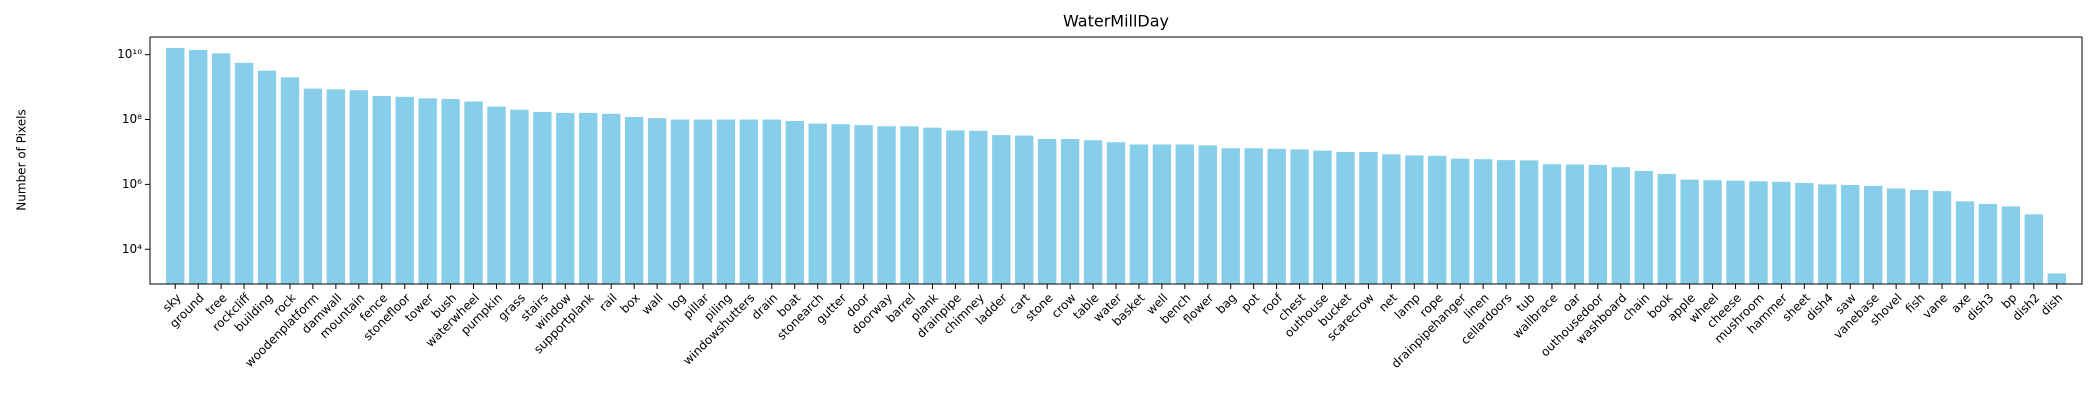  What do you see at coordinates (765, 307) in the screenshot?
I see `x-tick-label: drain` at bounding box center [765, 307].